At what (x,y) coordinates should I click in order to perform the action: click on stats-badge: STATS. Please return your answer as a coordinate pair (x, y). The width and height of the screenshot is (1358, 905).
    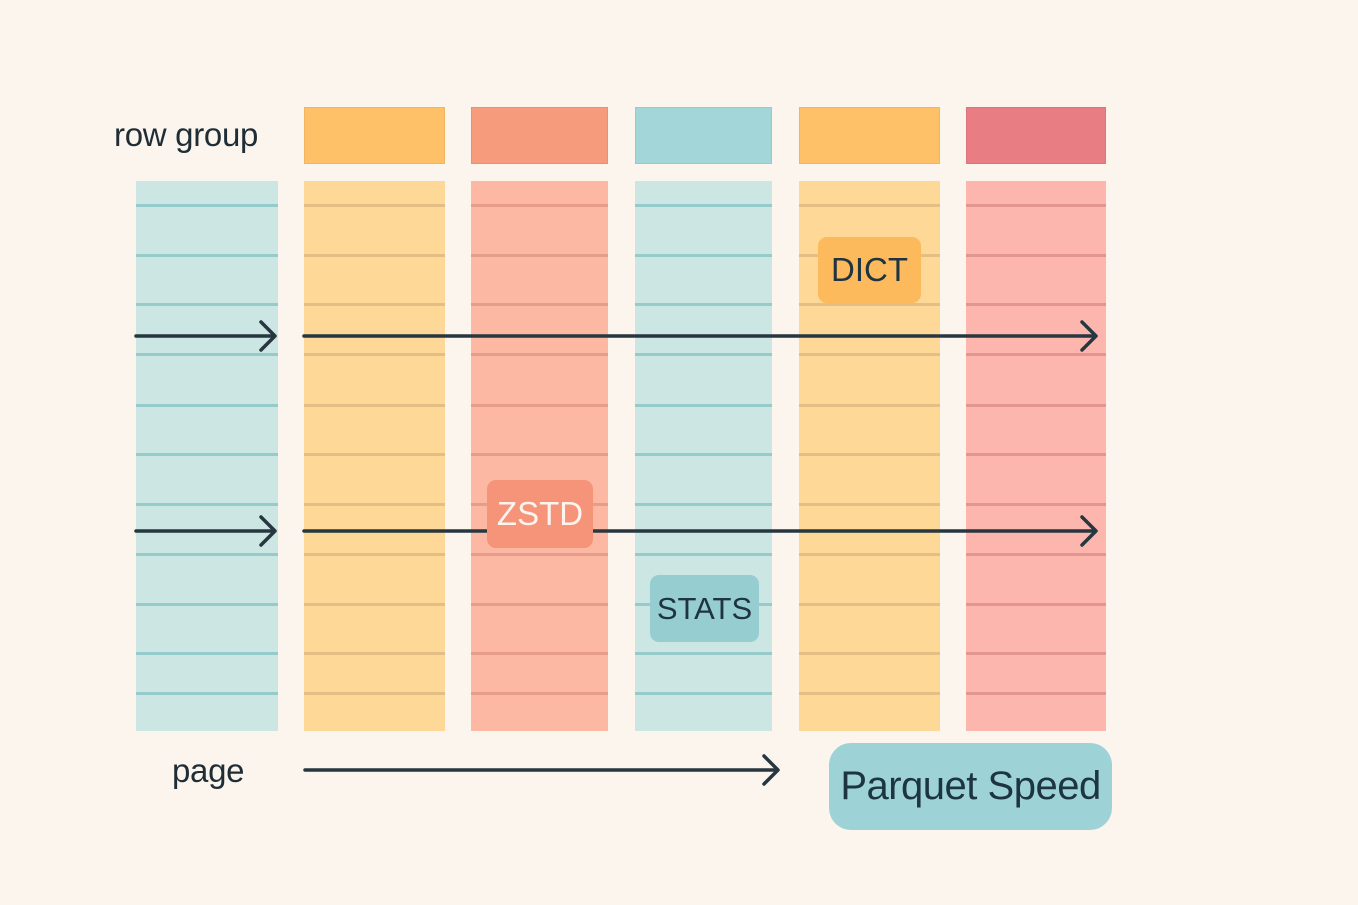
    Looking at the image, I should click on (704, 608).